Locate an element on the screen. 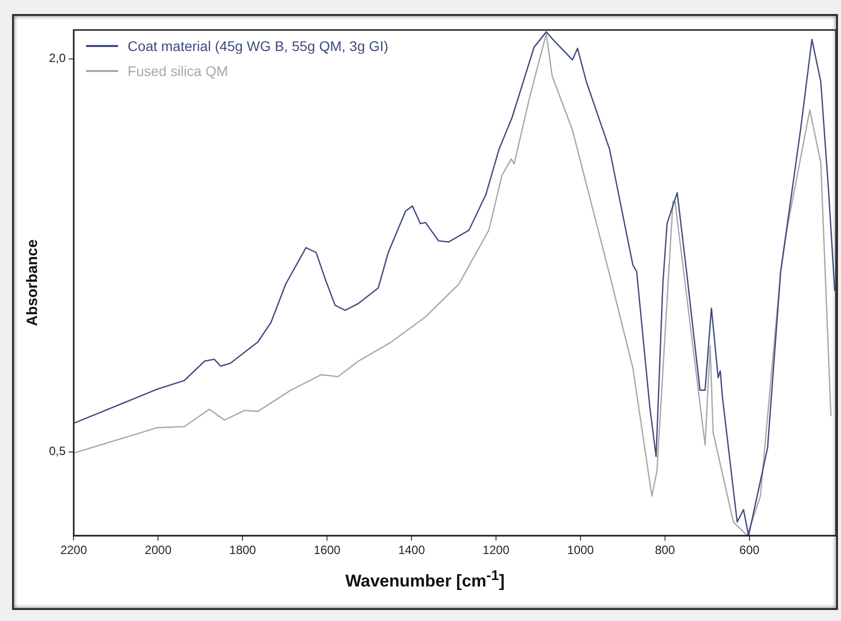  x-tick-label: 2200 is located at coordinates (74, 550).